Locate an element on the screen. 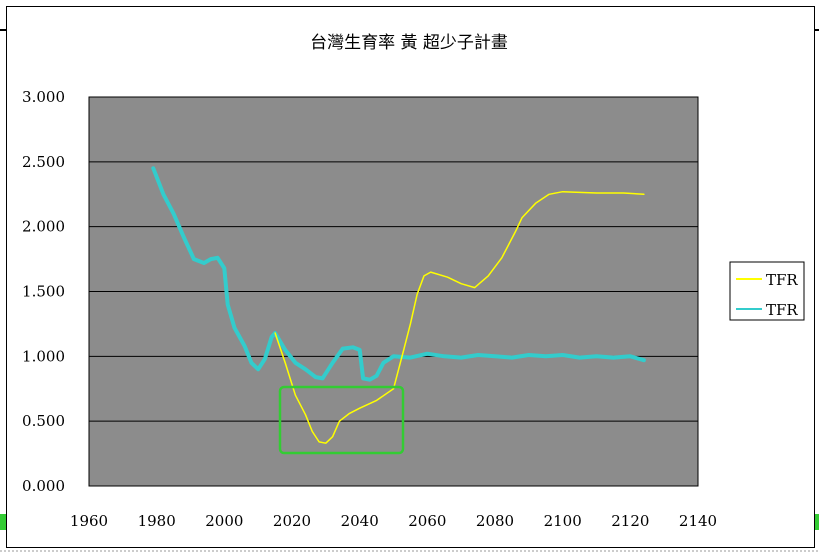 This screenshot has height=556, width=819. sheet-green-cell-right is located at coordinates (816, 522).